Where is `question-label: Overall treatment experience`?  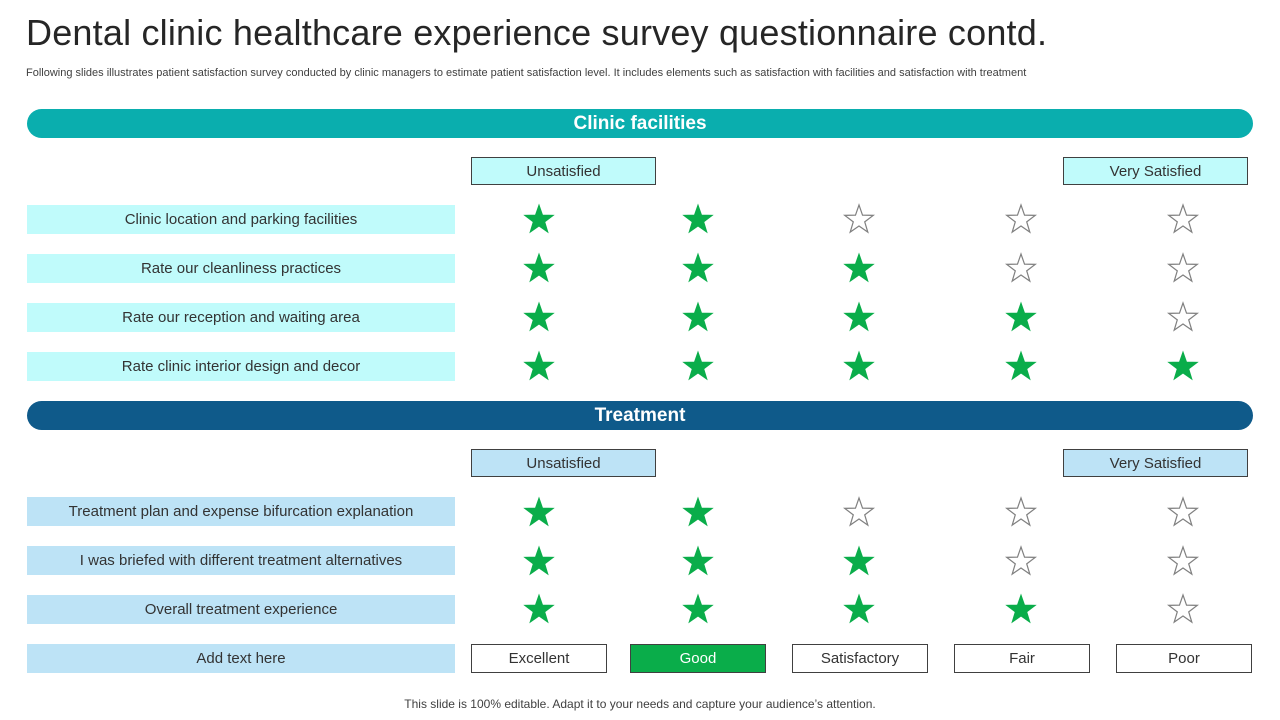 question-label: Overall treatment experience is located at coordinates (241, 609).